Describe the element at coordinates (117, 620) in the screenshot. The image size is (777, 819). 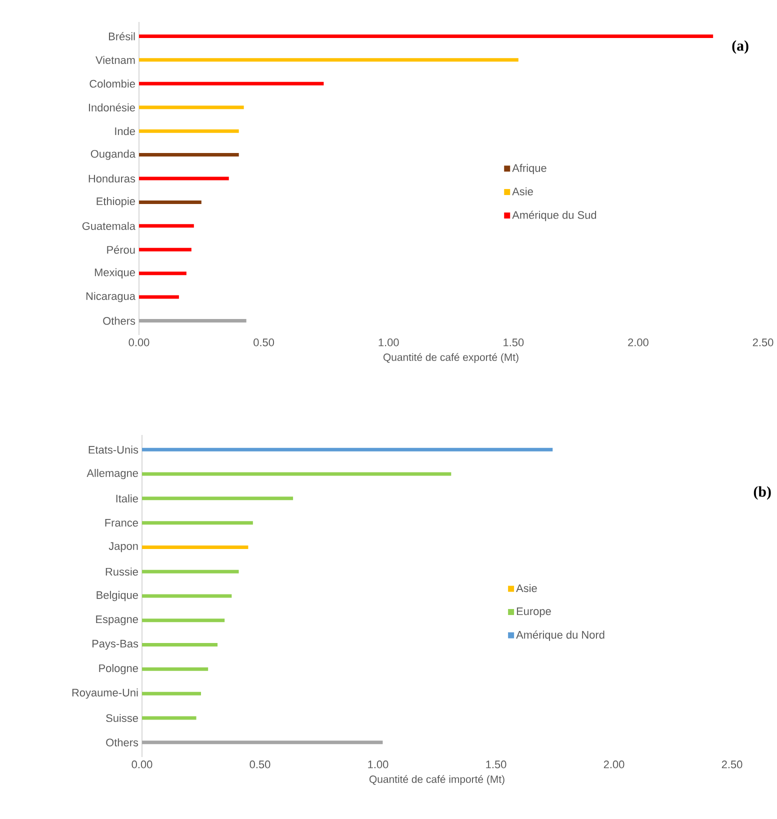
I see `y-tick-label: Espagne` at that location.